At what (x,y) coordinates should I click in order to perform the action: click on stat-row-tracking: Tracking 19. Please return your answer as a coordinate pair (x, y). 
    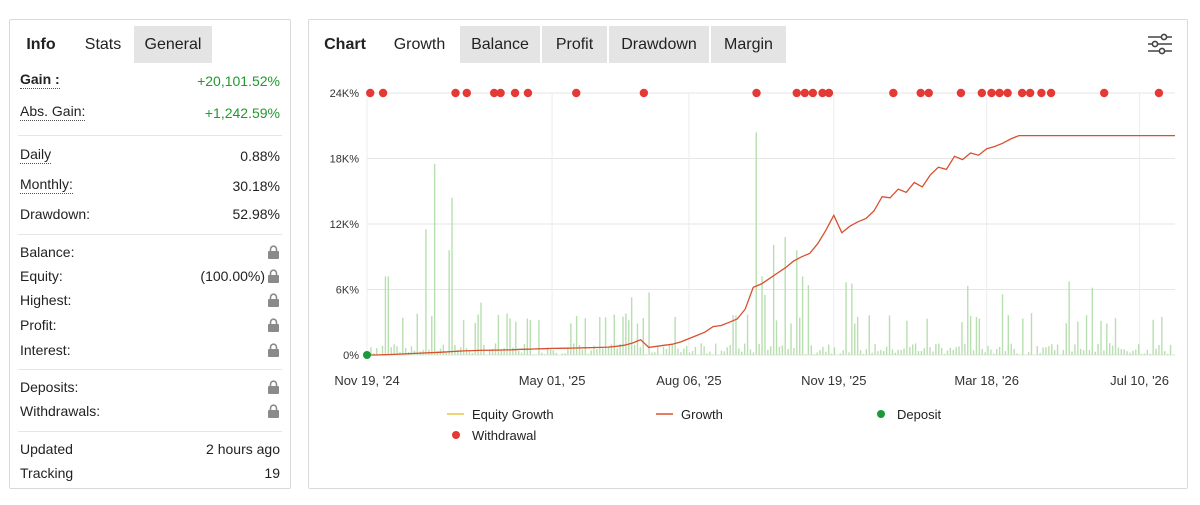
    Looking at the image, I should click on (150, 473).